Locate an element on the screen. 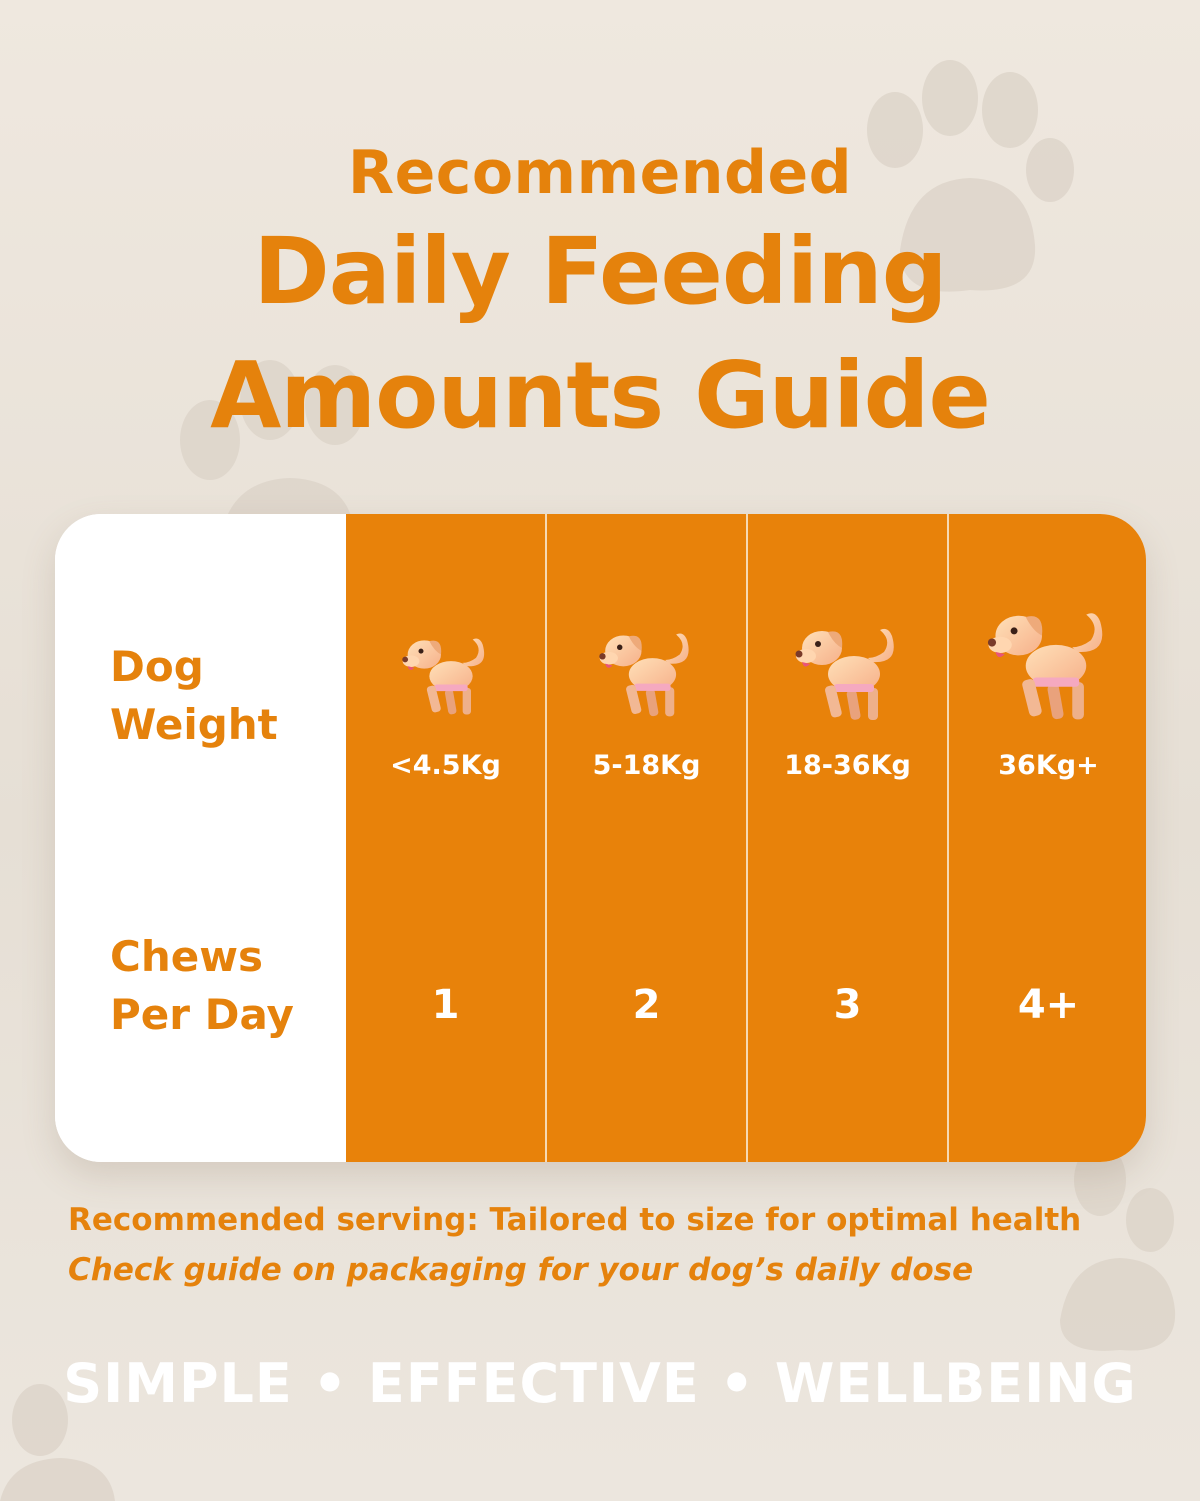  weight-value: <4.5Kg is located at coordinates (445, 765).